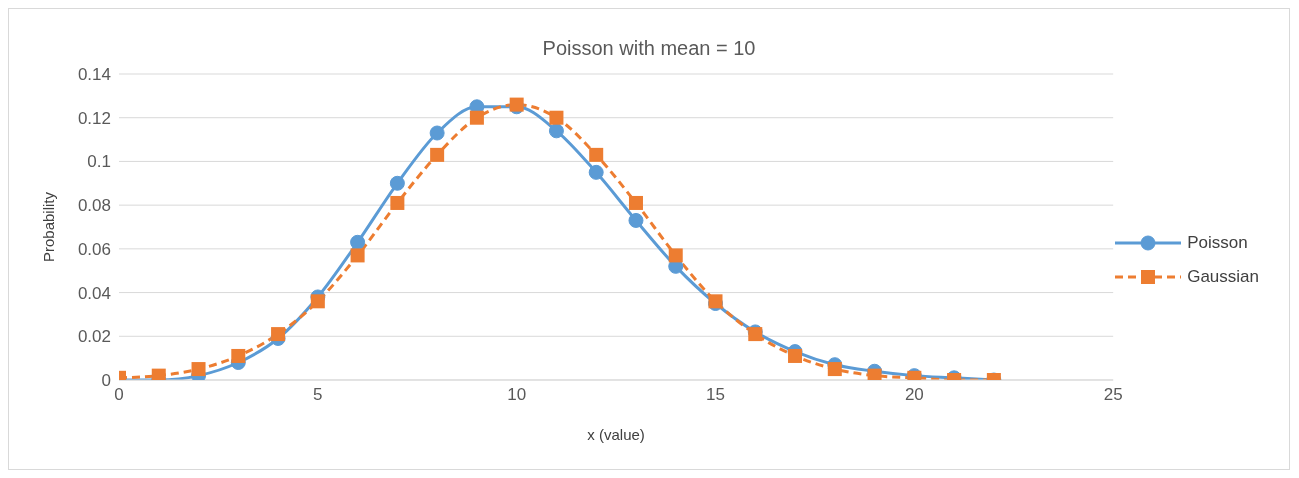 Image resolution: width=1299 pixels, height=478 pixels. What do you see at coordinates (649, 48) in the screenshot?
I see `chart-title: Poisson with mean = 10` at bounding box center [649, 48].